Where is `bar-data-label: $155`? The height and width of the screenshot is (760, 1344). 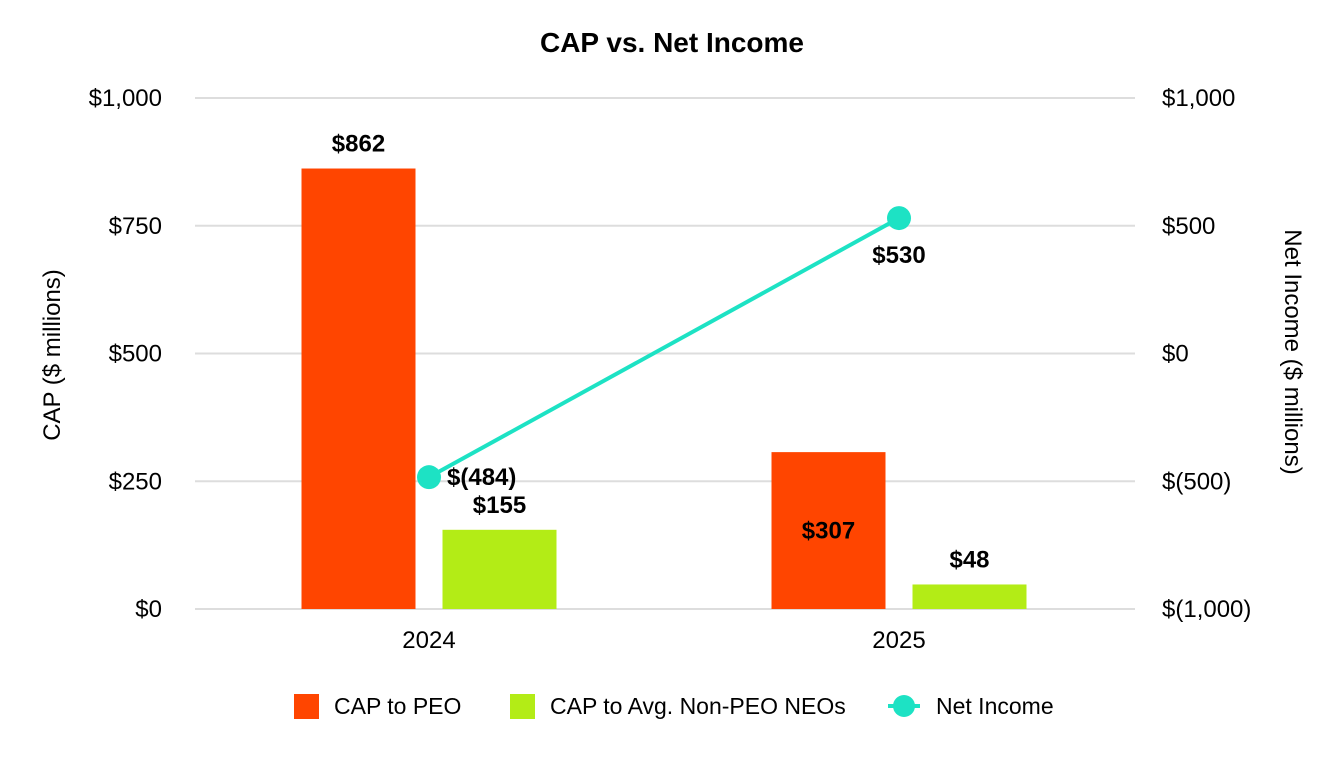 bar-data-label: $155 is located at coordinates (499, 505).